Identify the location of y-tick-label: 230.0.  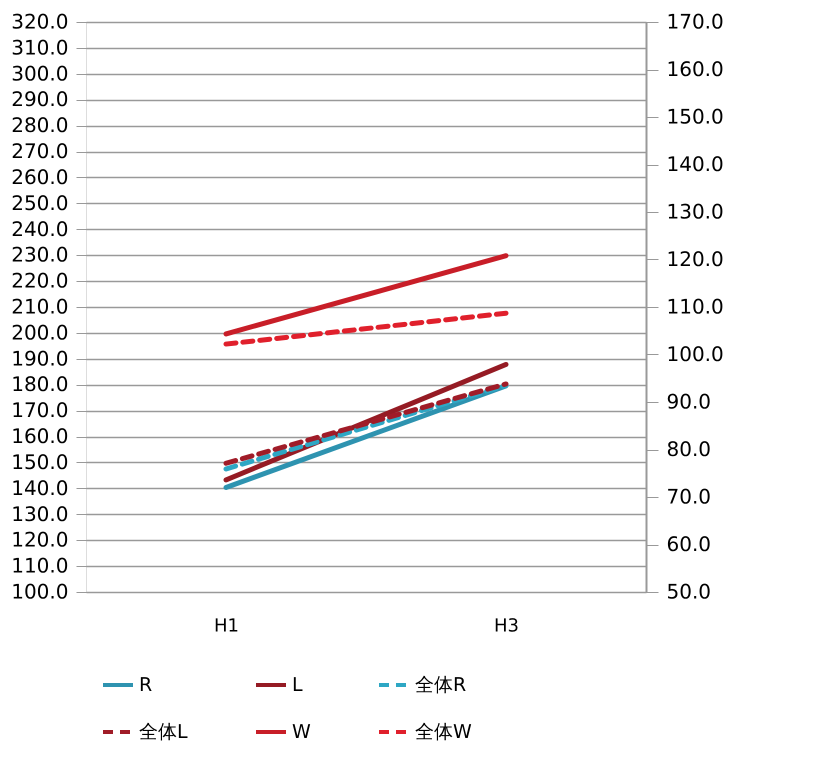
(39, 254).